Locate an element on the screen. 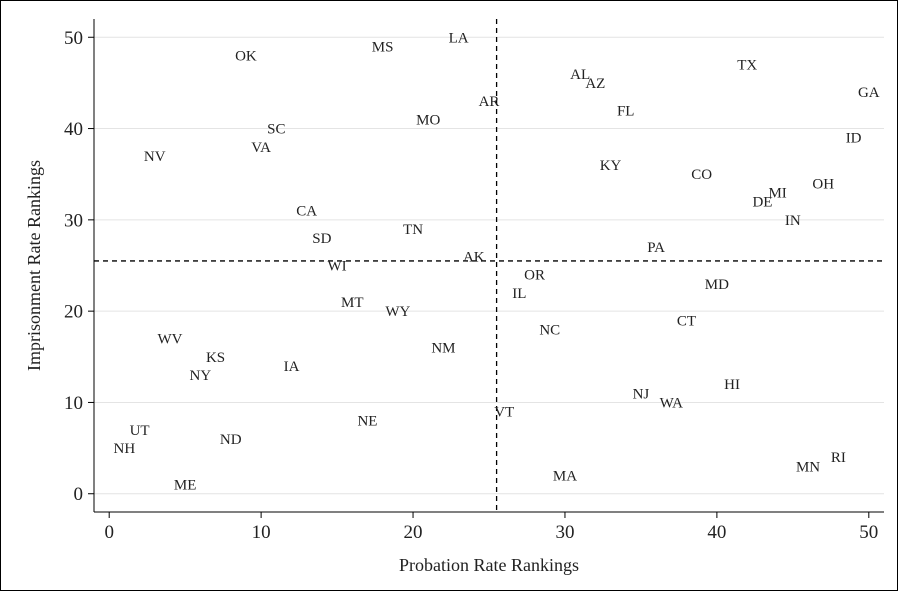  point-label-co: CO is located at coordinates (701, 175).